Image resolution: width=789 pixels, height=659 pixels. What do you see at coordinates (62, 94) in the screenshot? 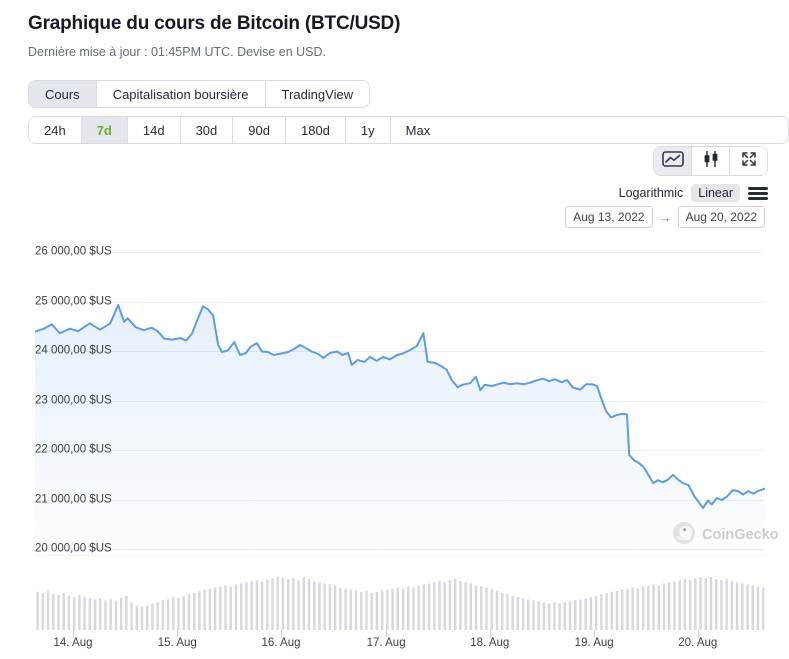
I see `tab-cours: Cours` at bounding box center [62, 94].